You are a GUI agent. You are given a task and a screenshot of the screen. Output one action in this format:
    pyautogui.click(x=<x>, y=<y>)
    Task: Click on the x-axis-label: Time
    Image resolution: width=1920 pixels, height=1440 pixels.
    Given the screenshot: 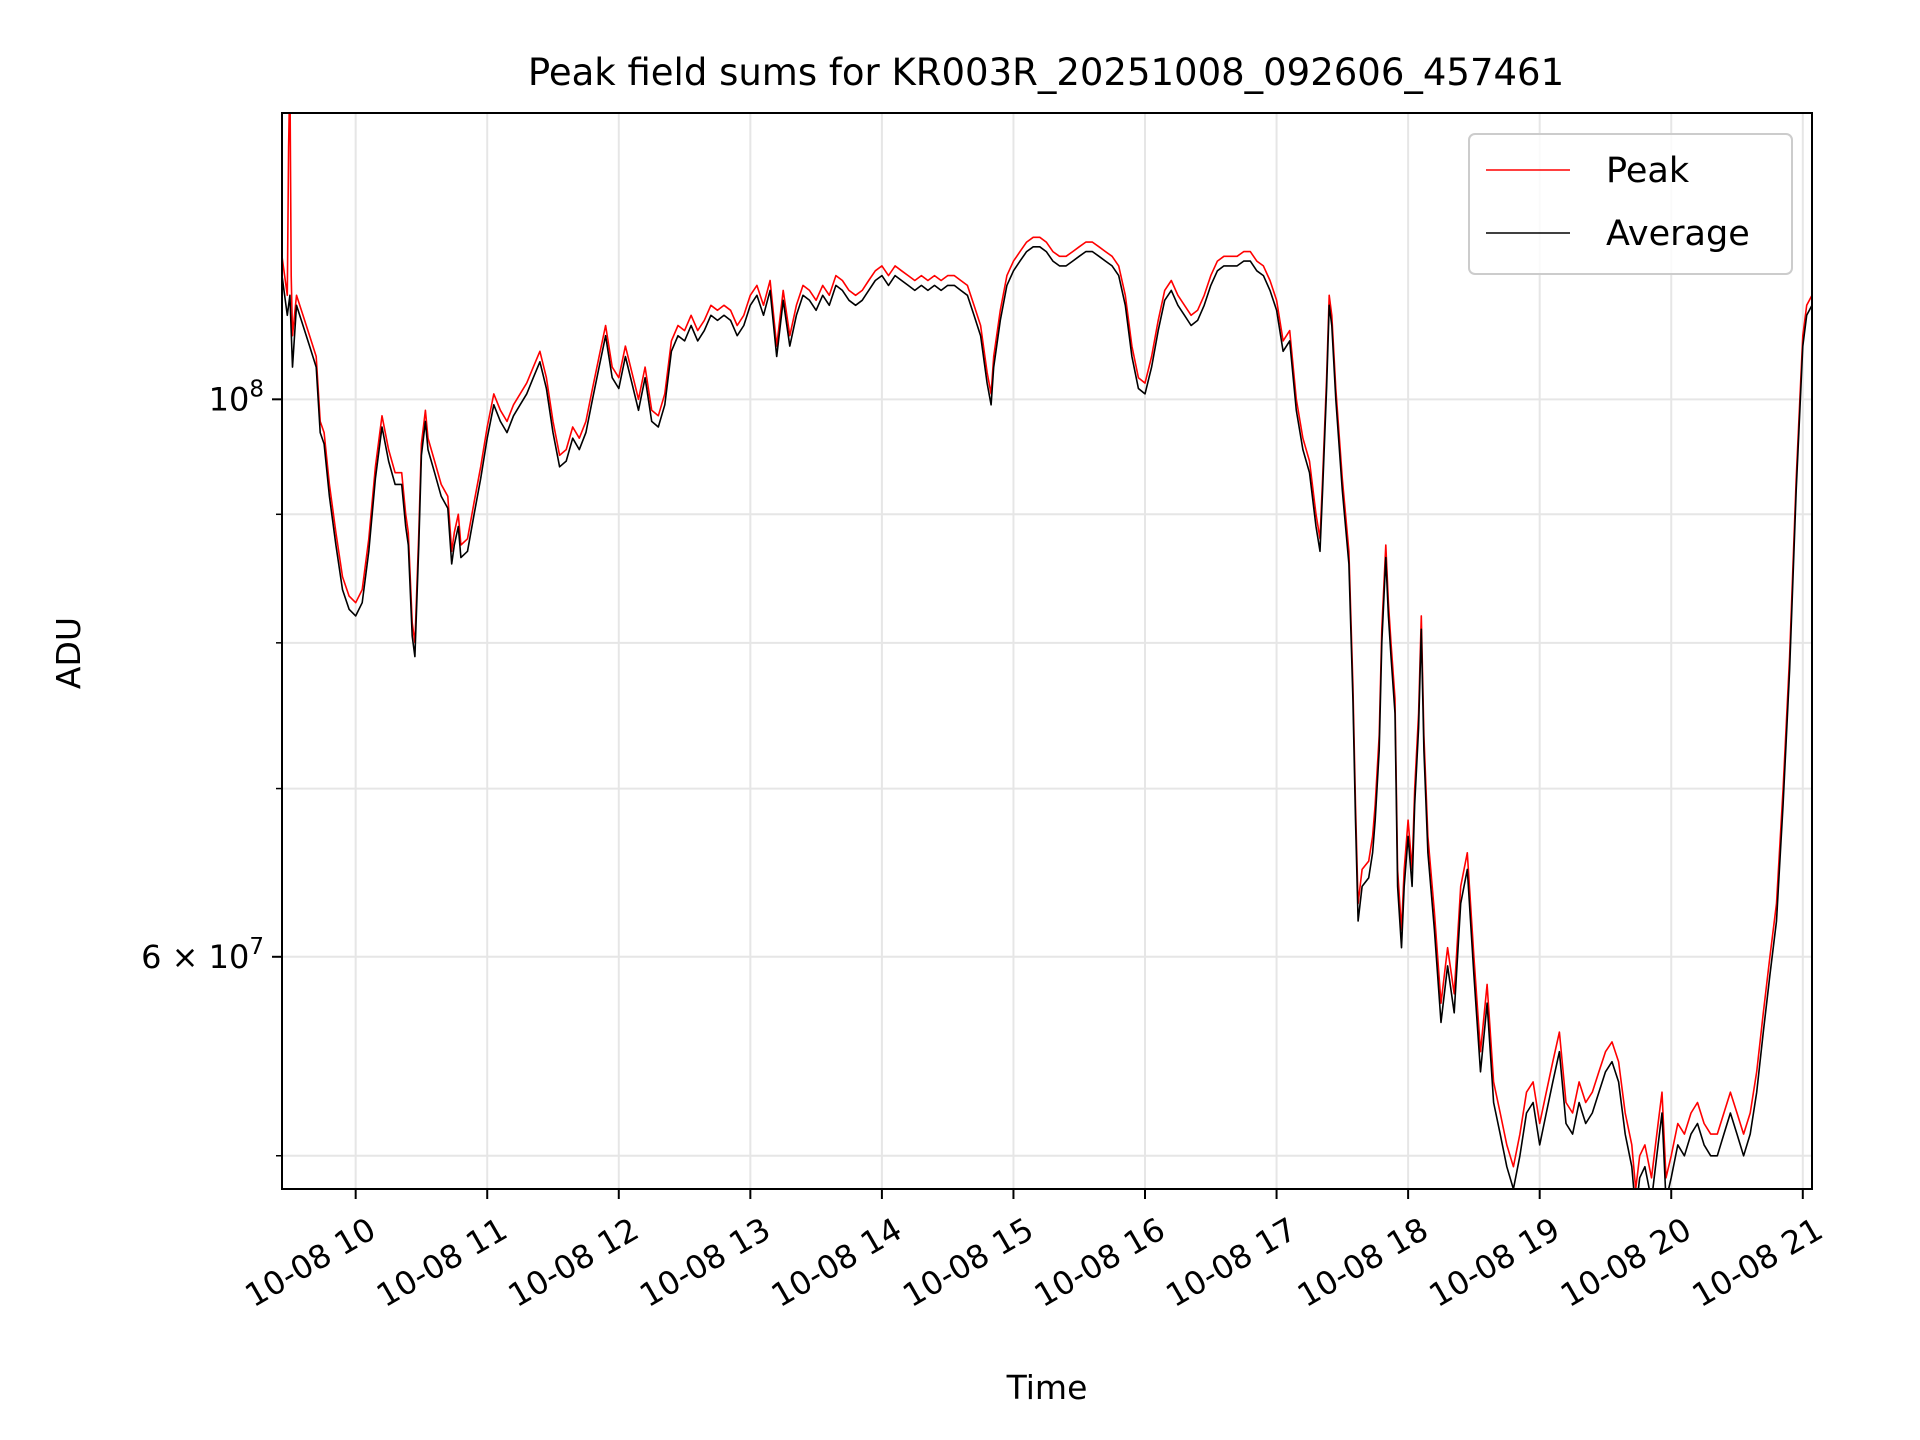 What is the action you would take?
    pyautogui.click(x=1047, y=1387)
    